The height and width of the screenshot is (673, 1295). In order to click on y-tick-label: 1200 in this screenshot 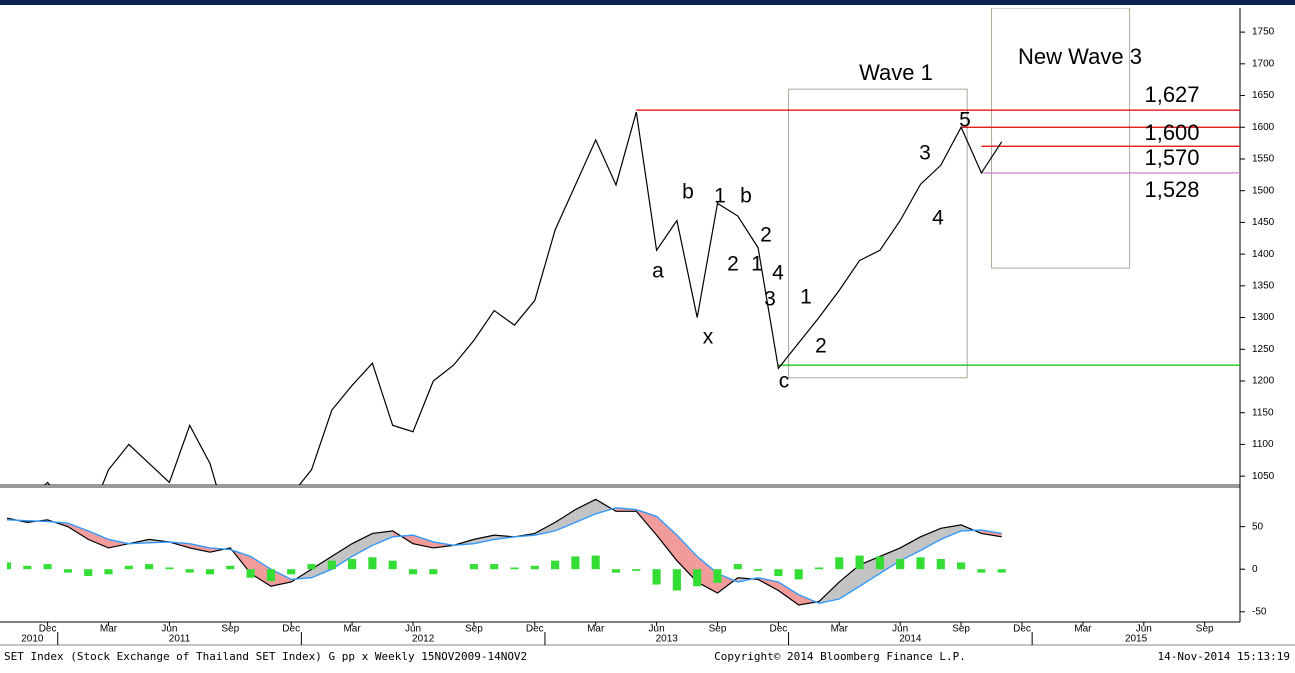, I will do `click(1263, 381)`.